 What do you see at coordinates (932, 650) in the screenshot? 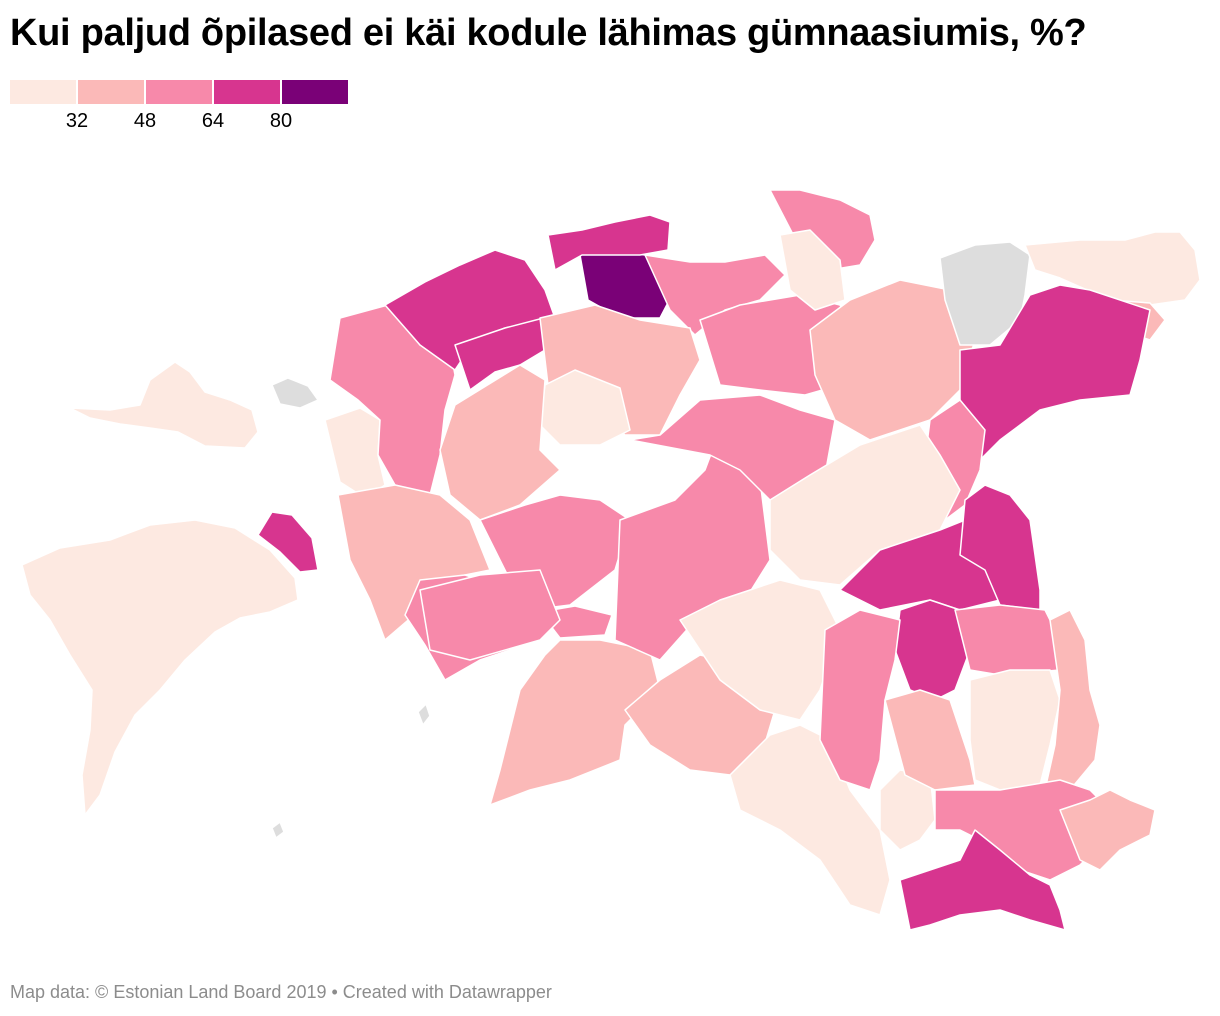
I see `region-tartu-city` at bounding box center [932, 650].